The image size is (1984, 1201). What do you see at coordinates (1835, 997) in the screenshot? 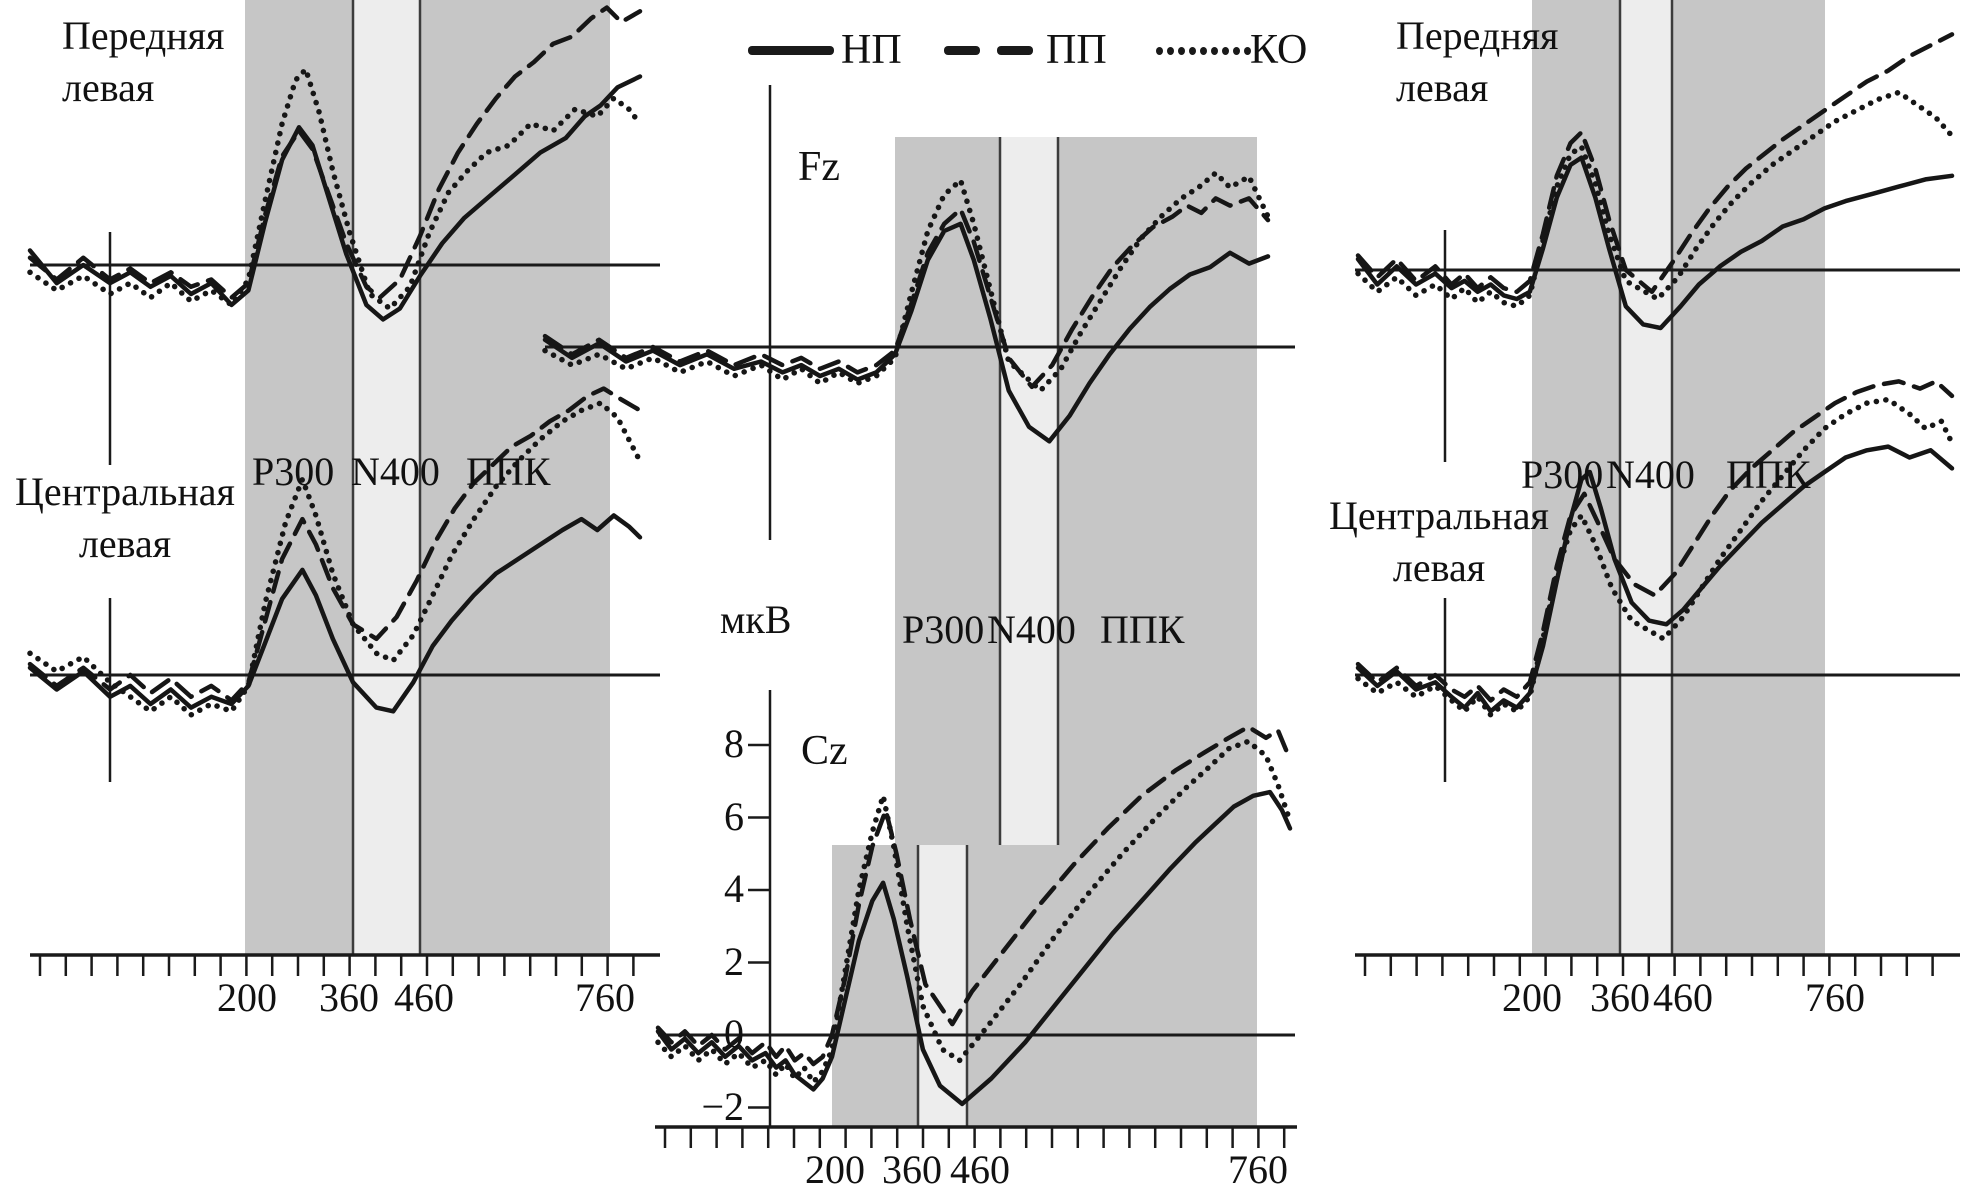
I see `x-tick-760-right: 760` at bounding box center [1835, 997].